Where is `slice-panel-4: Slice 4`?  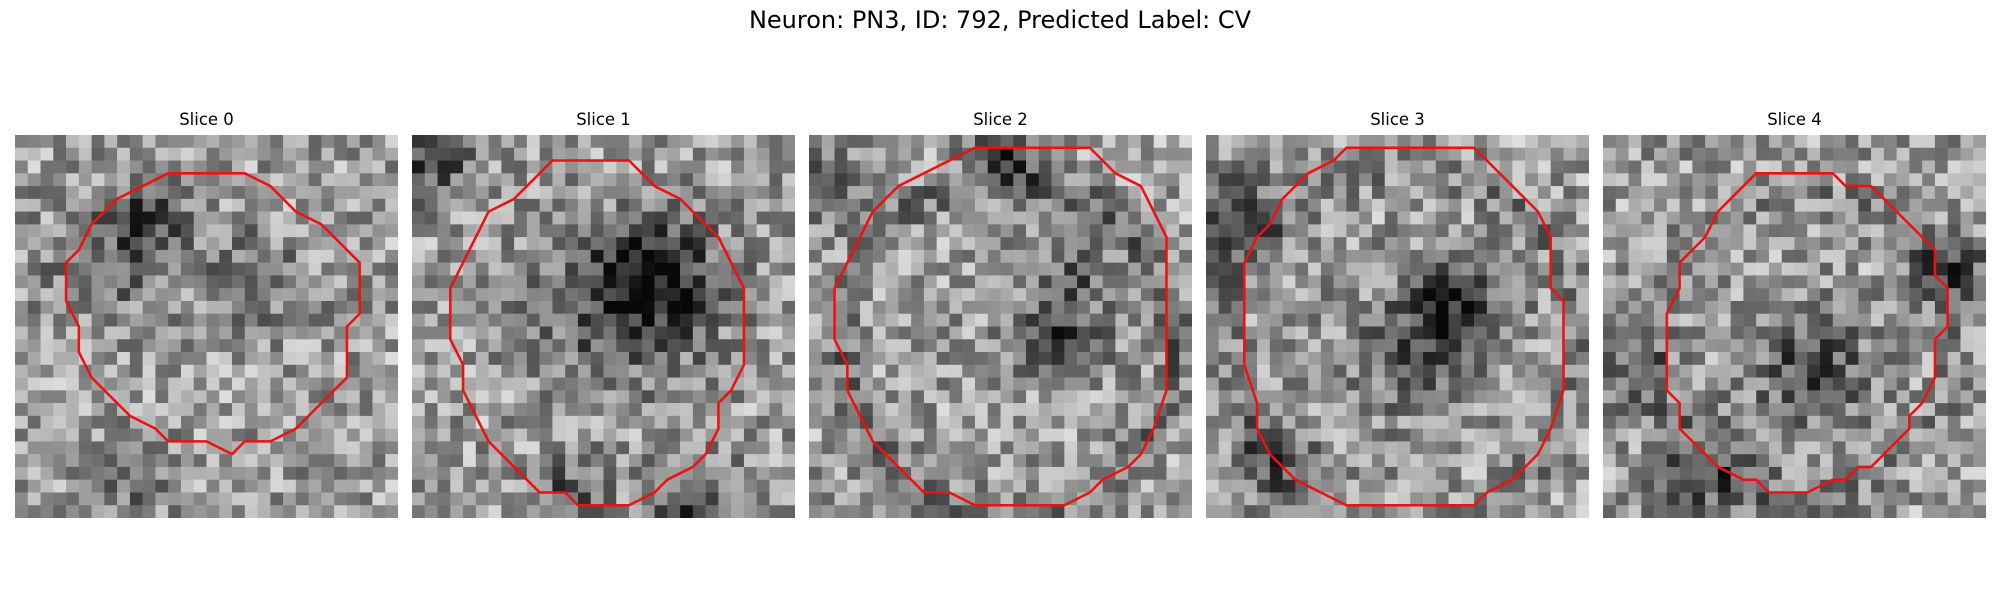 slice-panel-4: Slice 4 is located at coordinates (1794, 313).